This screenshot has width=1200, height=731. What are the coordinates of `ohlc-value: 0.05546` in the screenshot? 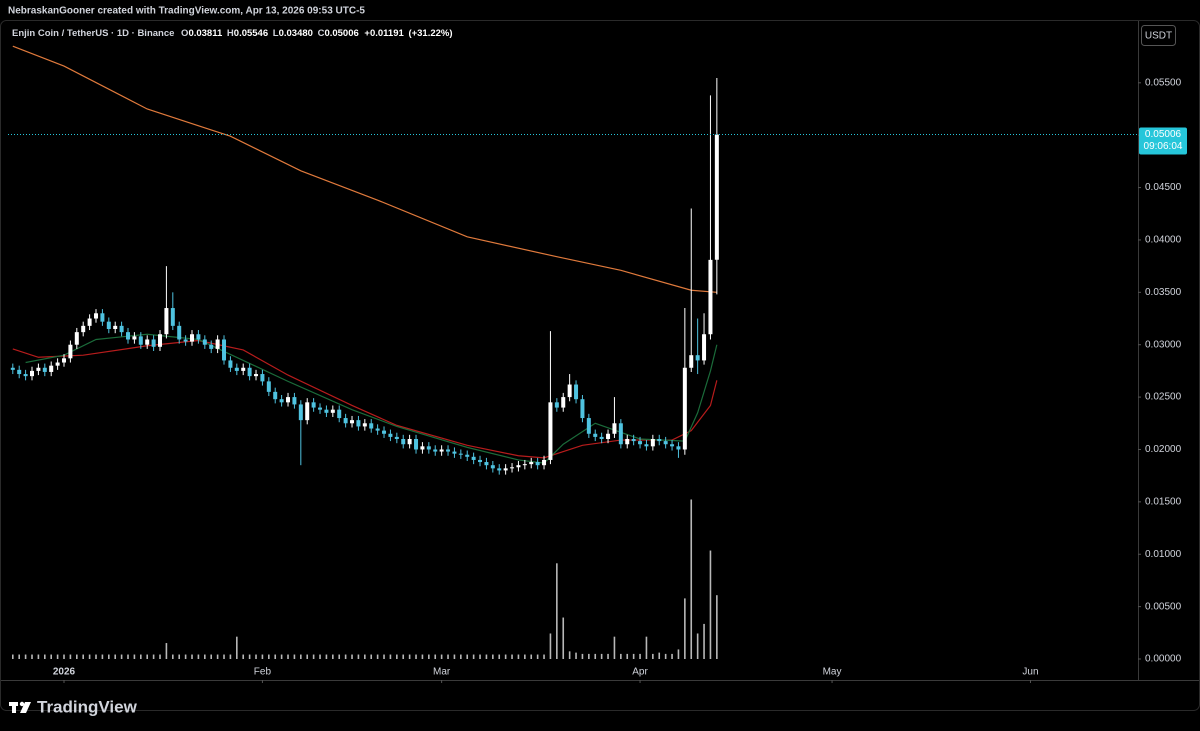 It's located at (251, 33).